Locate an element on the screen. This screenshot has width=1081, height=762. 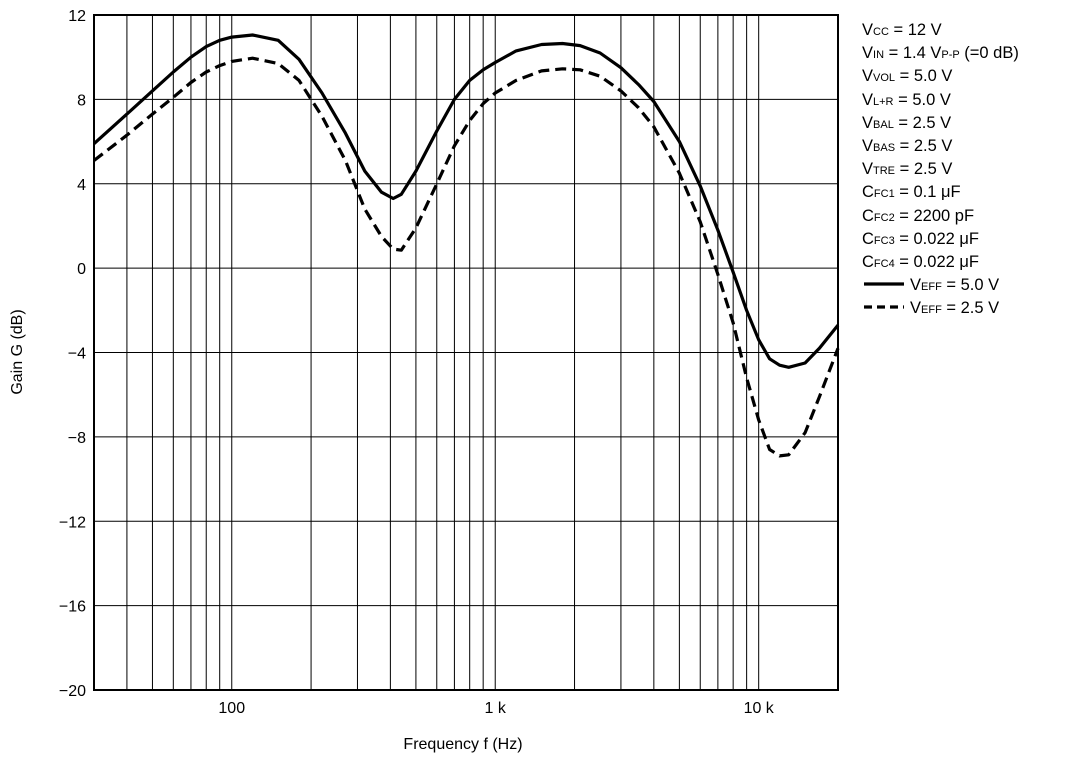
condition-line: VBAS = 2.5 V is located at coordinates (907, 145).